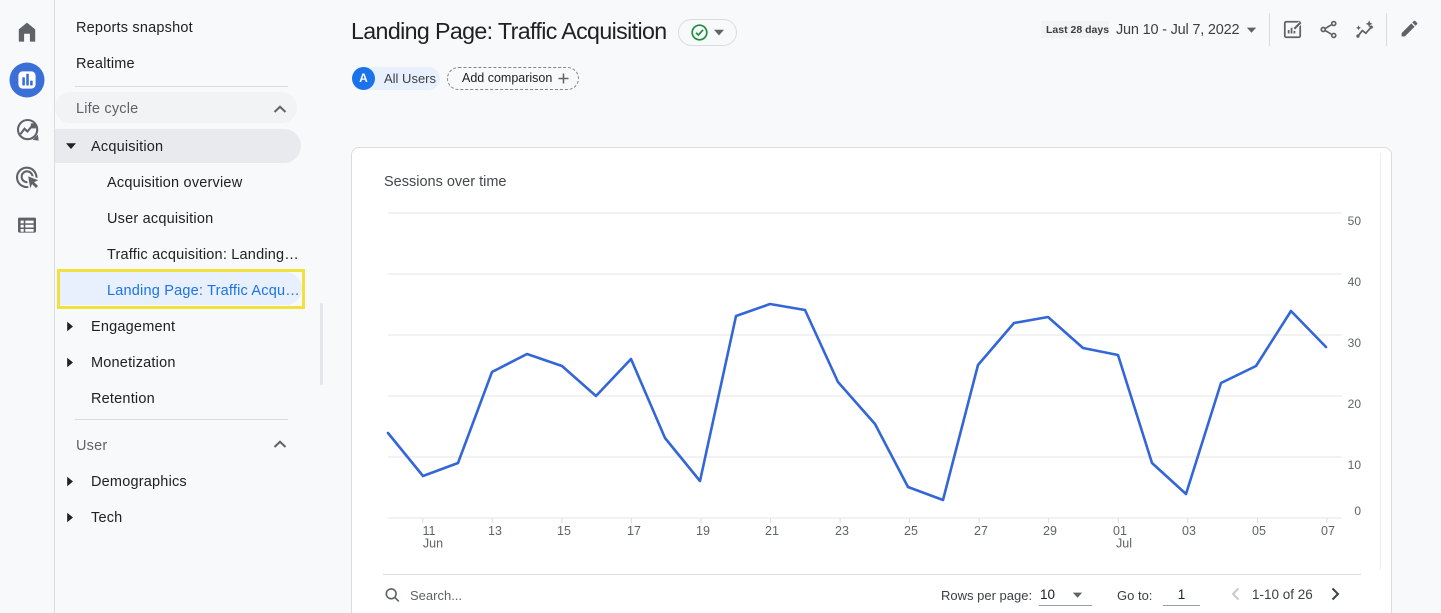 This screenshot has height=613, width=1441. I want to click on svg-text: Jun, so click(433, 544).